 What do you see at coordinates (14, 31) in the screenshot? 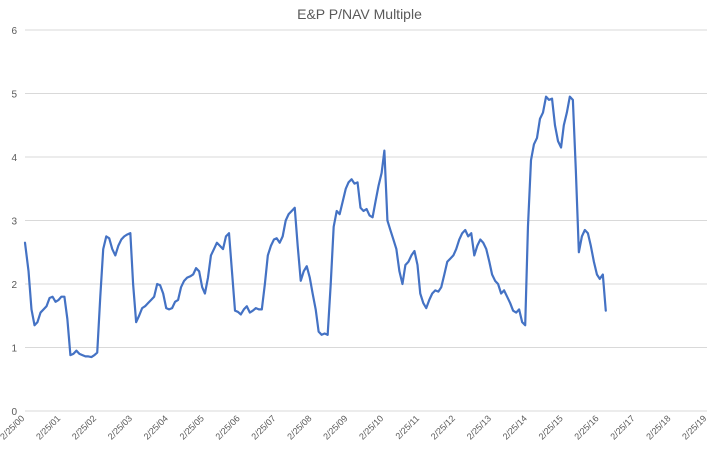
I see `y-tick-label: 6` at bounding box center [14, 31].